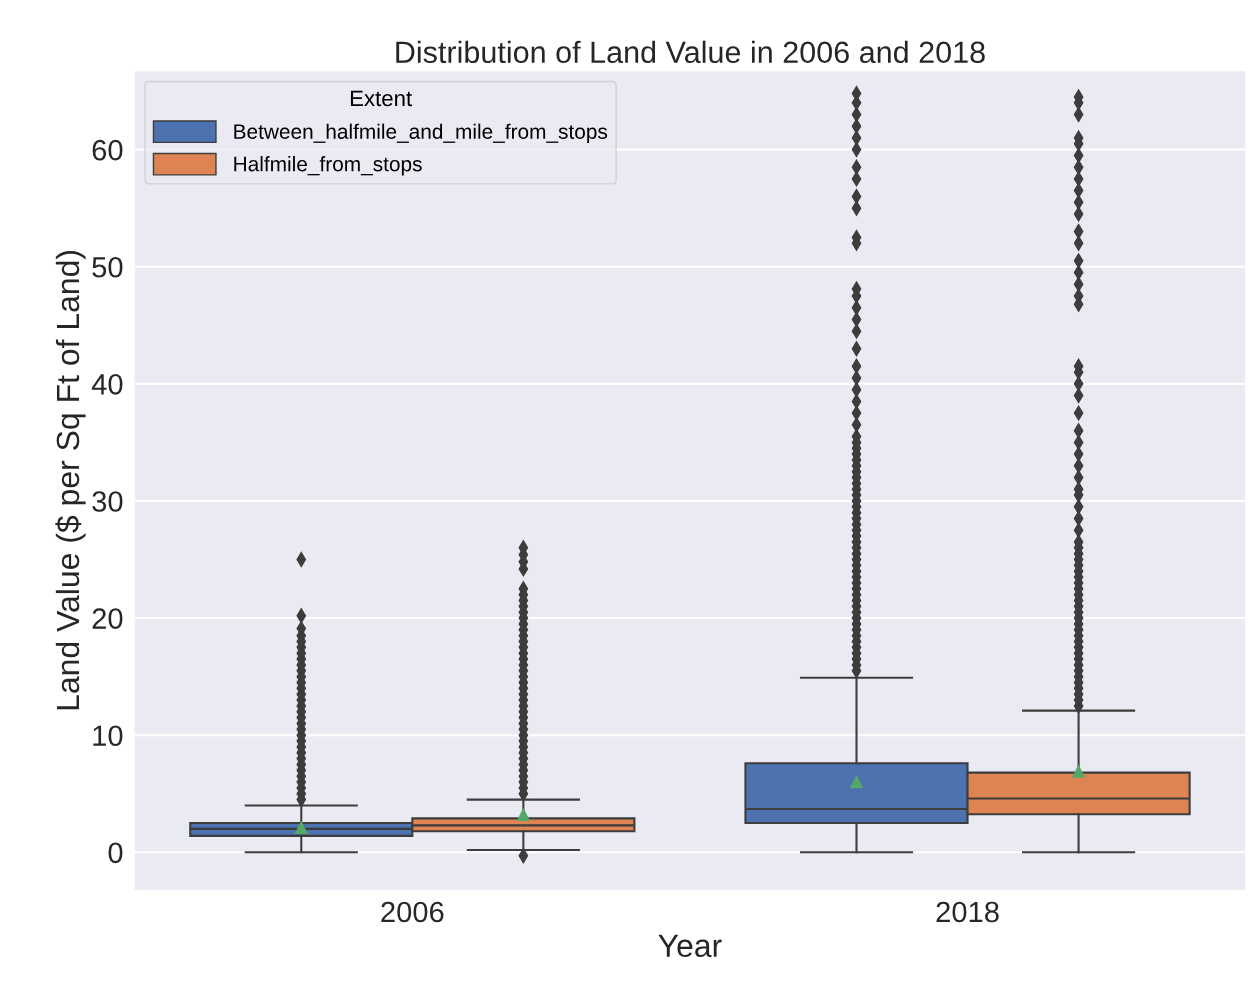 Image resolution: width=1259 pixels, height=1002 pixels. What do you see at coordinates (107, 267) in the screenshot?
I see `y-tick-label: 50` at bounding box center [107, 267].